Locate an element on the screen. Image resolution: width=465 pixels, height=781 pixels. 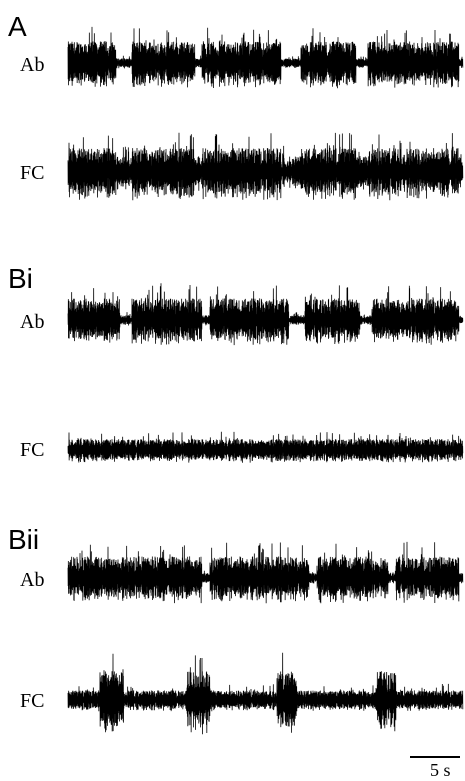
panel-label-bii: Bii is located at coordinates (23, 539).